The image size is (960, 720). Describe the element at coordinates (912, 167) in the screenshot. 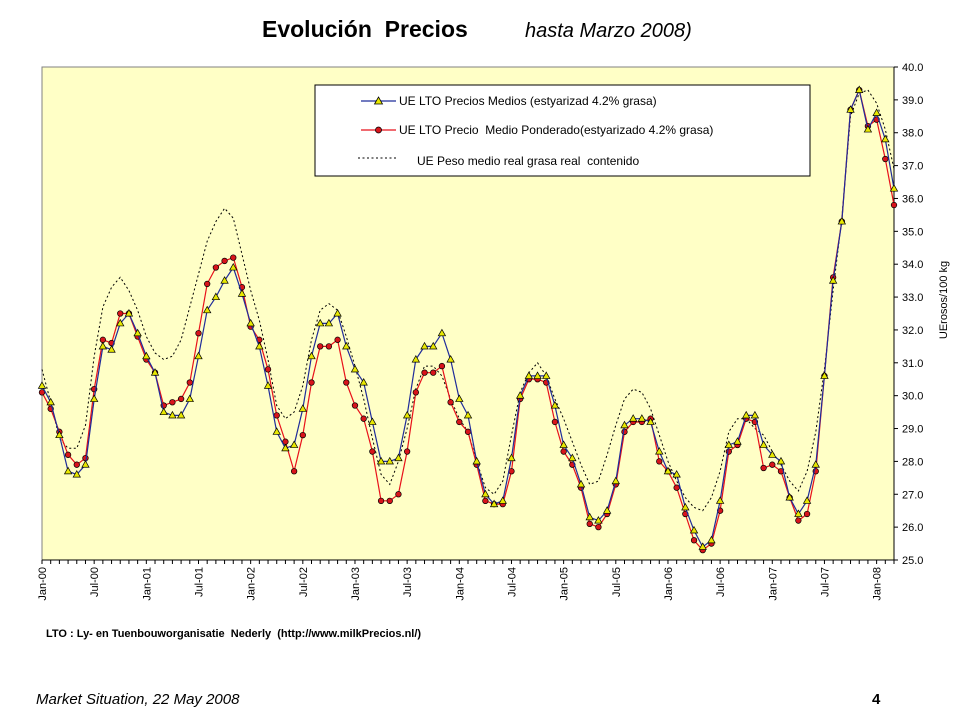

I see `y-tick-label: 37.0` at that location.